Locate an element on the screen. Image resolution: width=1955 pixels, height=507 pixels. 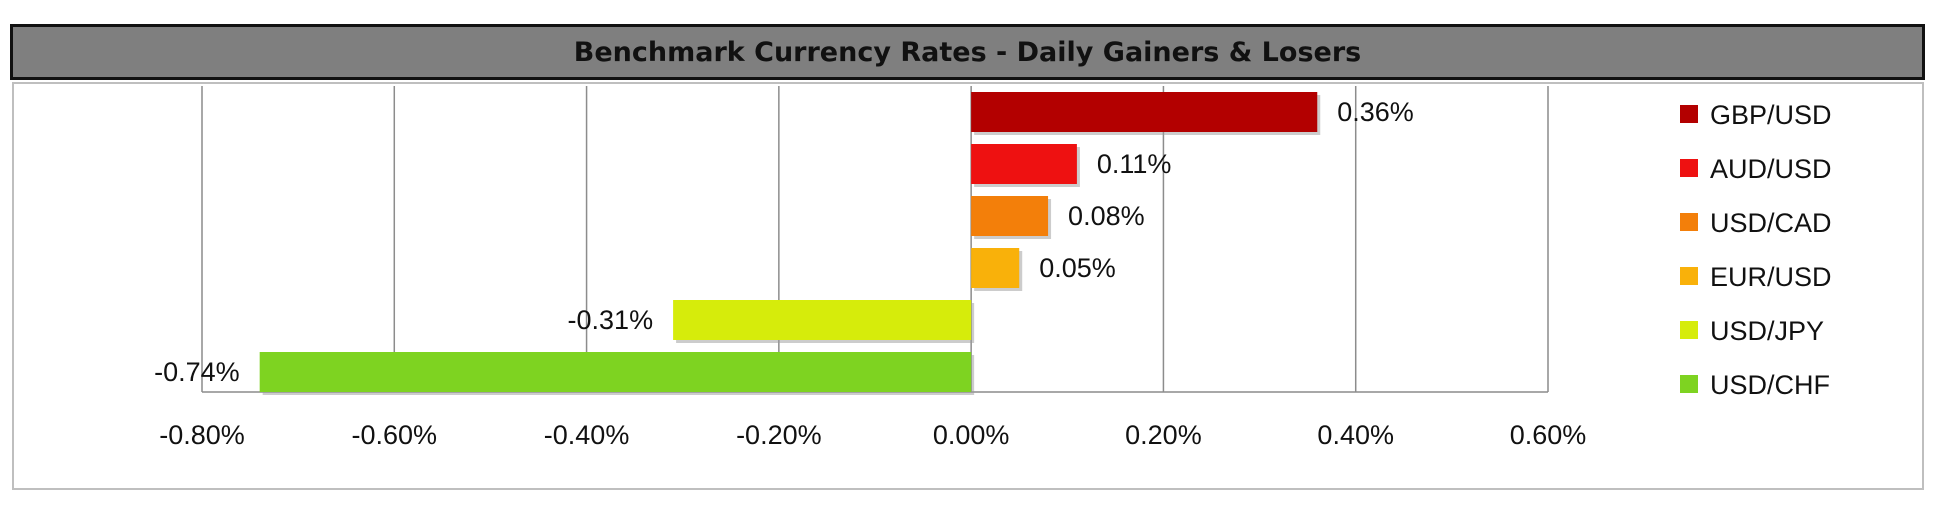
data-label: 0.36% is located at coordinates (1375, 112).